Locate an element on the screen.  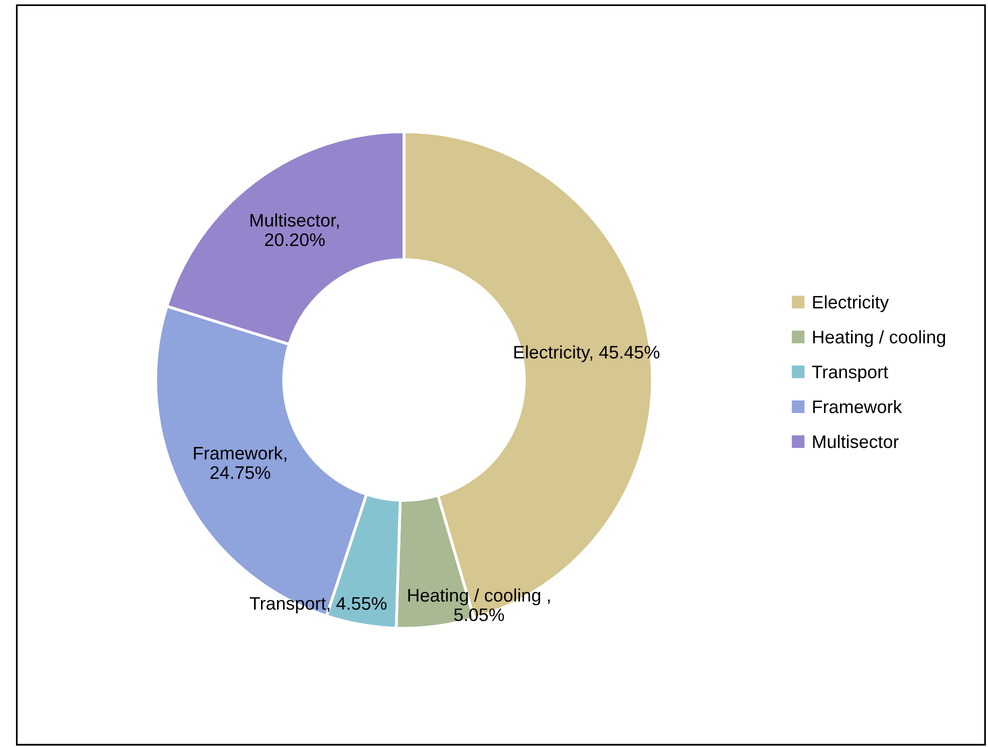
legend-label: Transport is located at coordinates (850, 374).